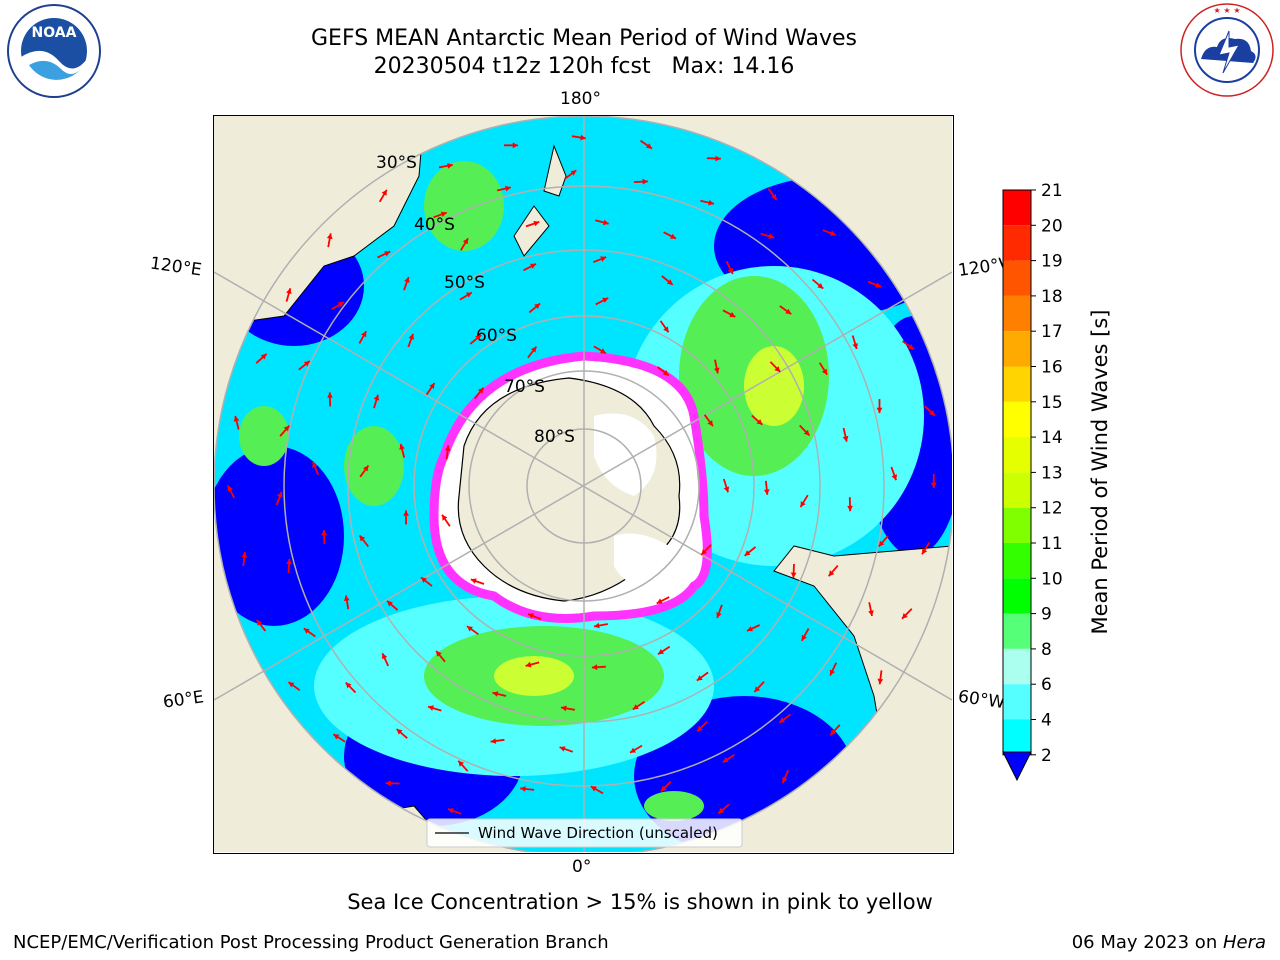 The image size is (1280, 960). What do you see at coordinates (649, 562) in the screenshot?
I see `weddell-ice-shelf` at bounding box center [649, 562].